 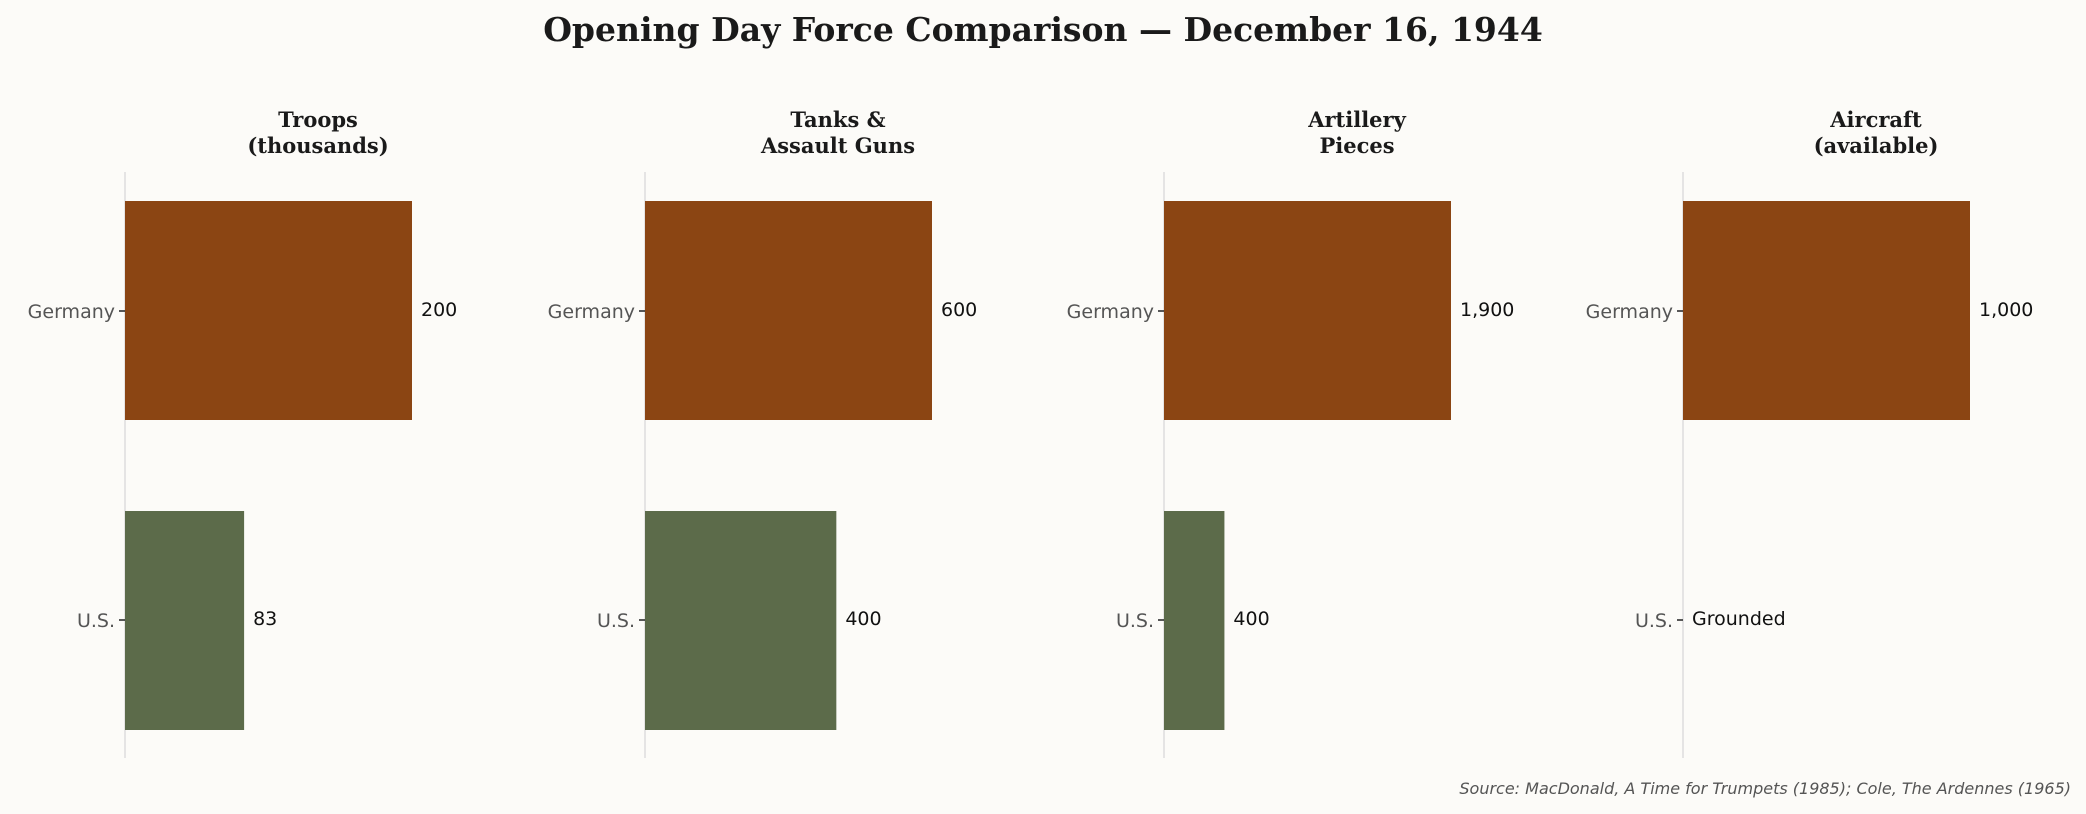 What do you see at coordinates (1356, 145) in the screenshot?
I see `panel-title-line: Pieces` at bounding box center [1356, 145].